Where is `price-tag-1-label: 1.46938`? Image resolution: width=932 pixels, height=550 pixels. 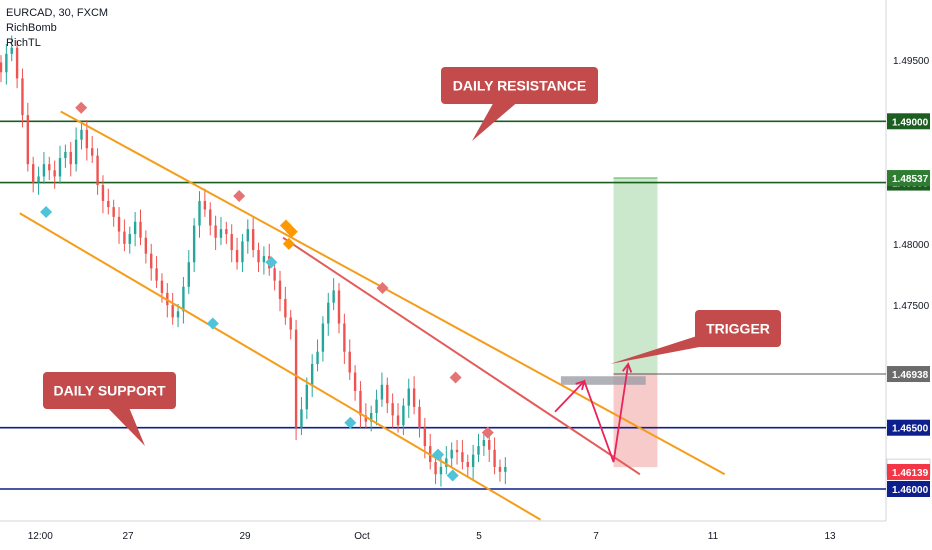 price-tag-1-label: 1.46938 is located at coordinates (910, 375).